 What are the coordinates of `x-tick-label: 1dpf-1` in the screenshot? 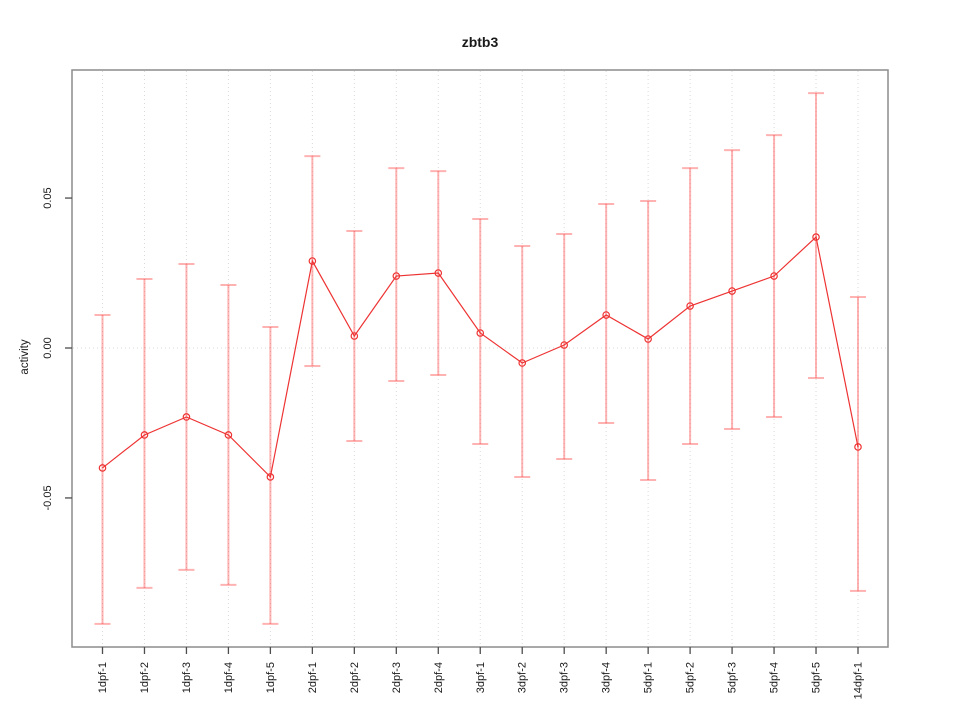 It's located at (103, 677).